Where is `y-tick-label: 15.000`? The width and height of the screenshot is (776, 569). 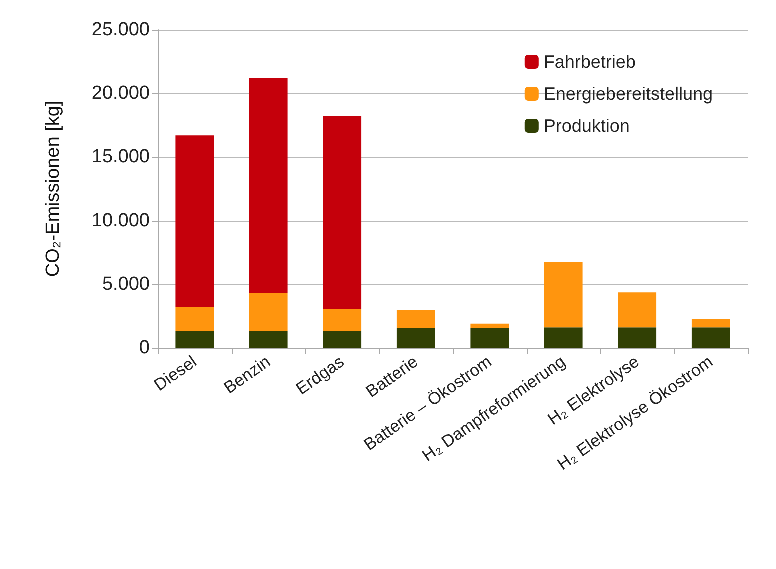 y-tick-label: 15.000 is located at coordinates (121, 157).